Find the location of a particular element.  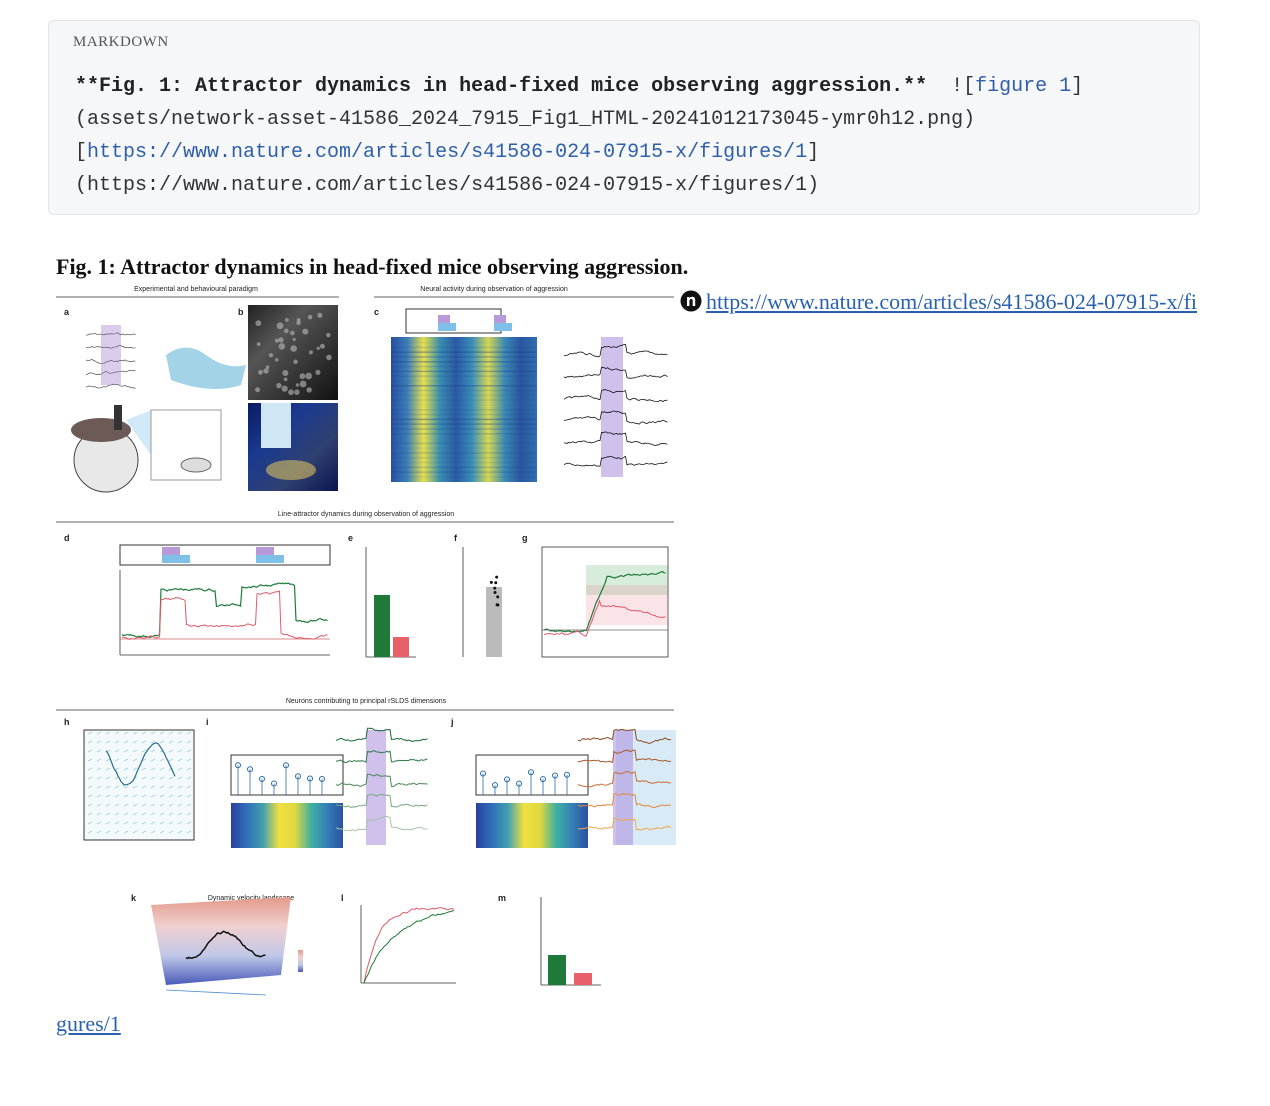

site-icon is located at coordinates (691, 301).